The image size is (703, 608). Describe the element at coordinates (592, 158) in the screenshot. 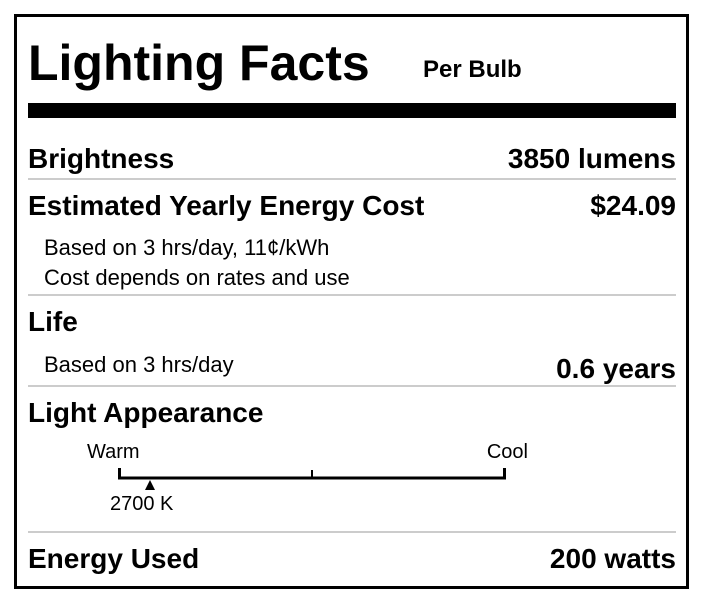

I see `brightness-value: 3850 lumens` at that location.